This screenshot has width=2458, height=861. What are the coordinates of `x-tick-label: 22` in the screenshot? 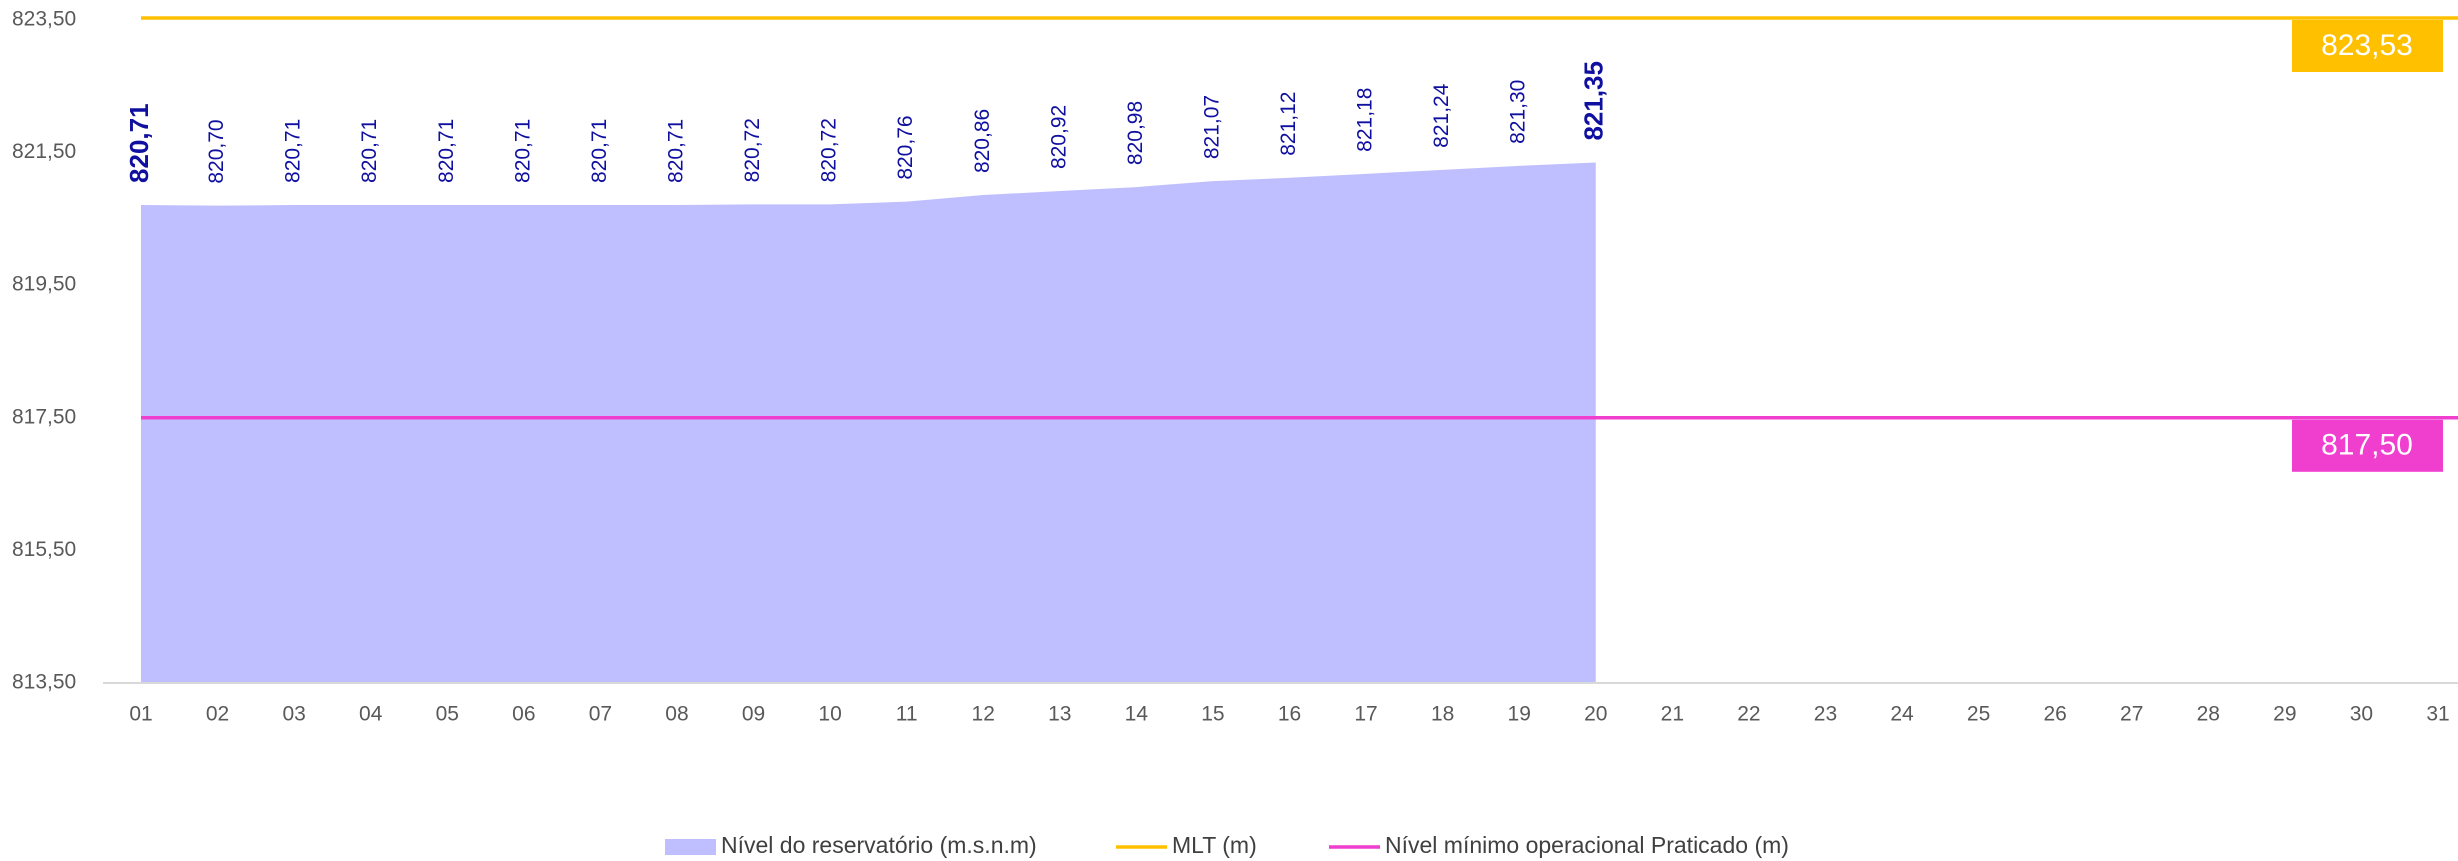 It's located at (1748, 714).